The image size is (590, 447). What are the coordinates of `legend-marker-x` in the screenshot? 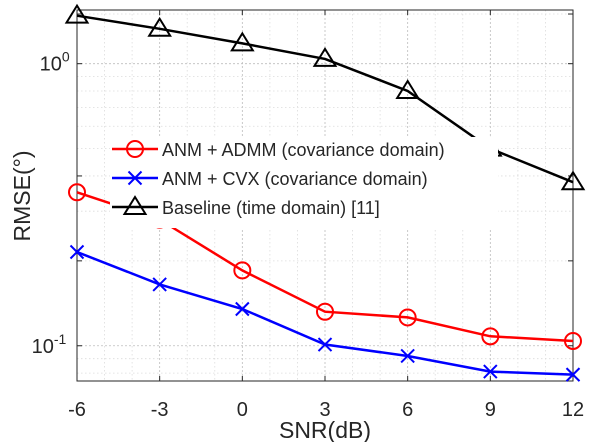 It's located at (135, 178).